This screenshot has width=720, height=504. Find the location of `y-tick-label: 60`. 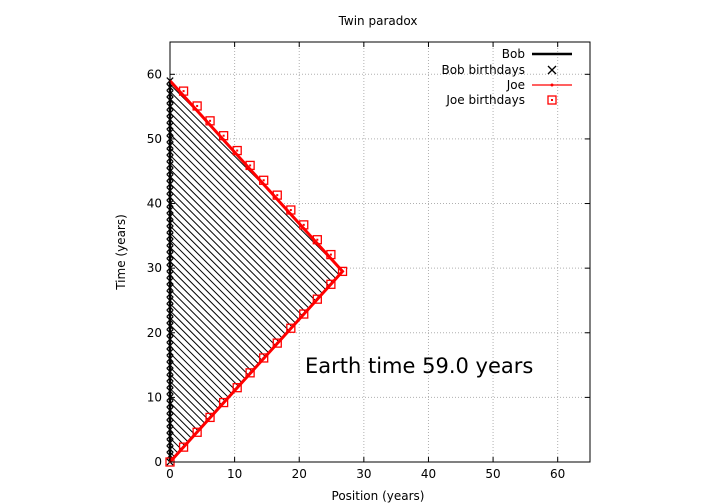

y-tick-label: 60 is located at coordinates (154, 74).